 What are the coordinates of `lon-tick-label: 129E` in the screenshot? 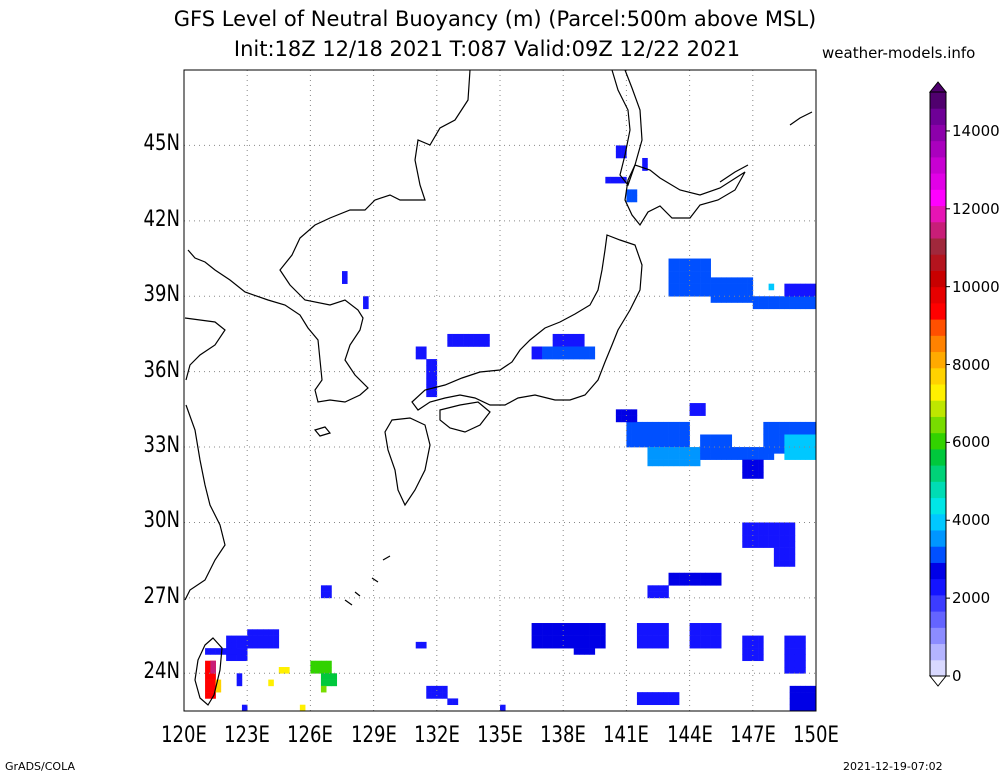 It's located at (373, 735).